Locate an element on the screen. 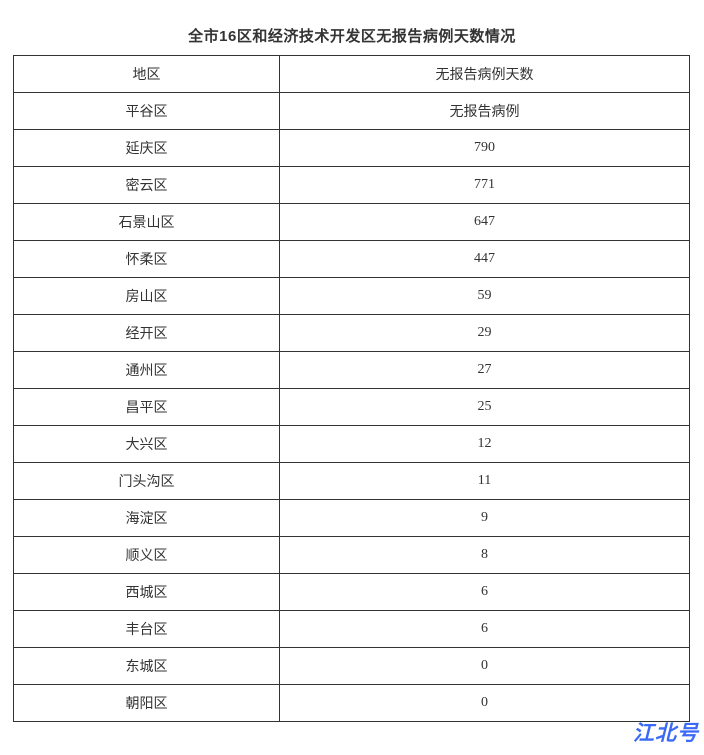 The width and height of the screenshot is (704, 755). days-cell: 447 is located at coordinates (484, 259).